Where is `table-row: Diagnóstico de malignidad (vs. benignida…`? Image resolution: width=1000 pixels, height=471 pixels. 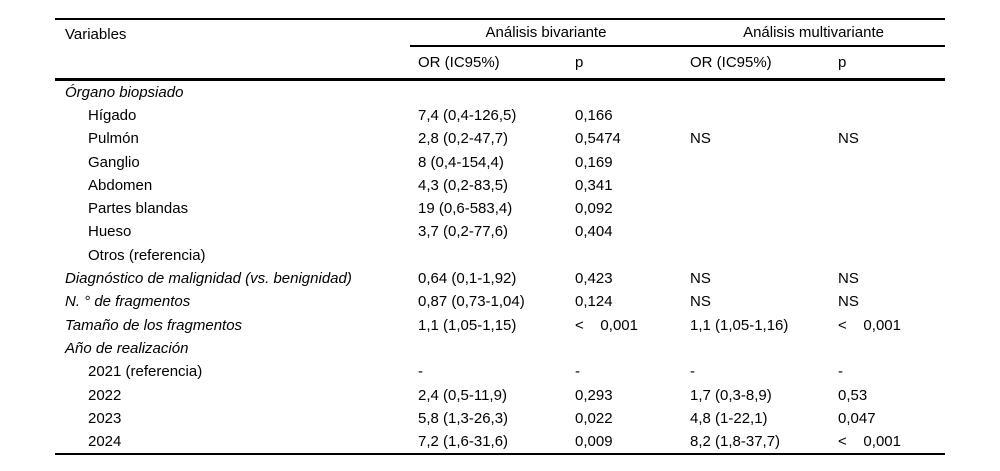
table-row: Diagnóstico de malignidad (vs. benignida… is located at coordinates (500, 278).